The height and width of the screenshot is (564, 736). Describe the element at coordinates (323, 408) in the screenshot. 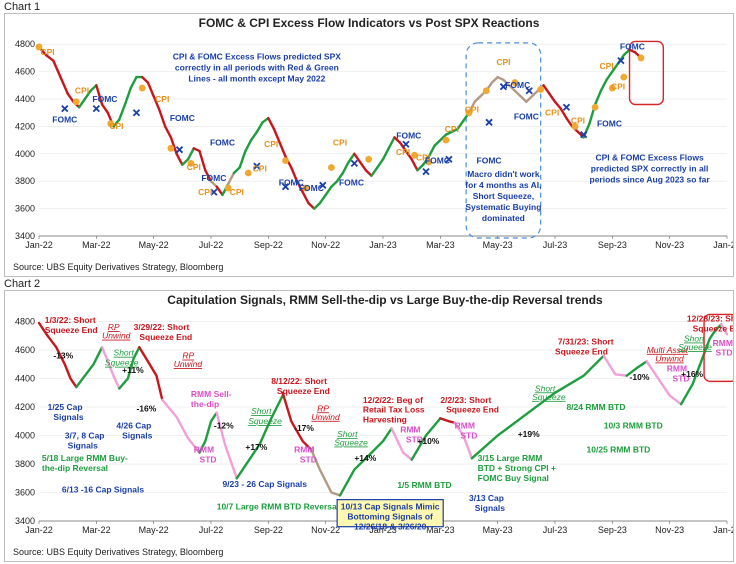

I see `annotation-text: RP` at that location.